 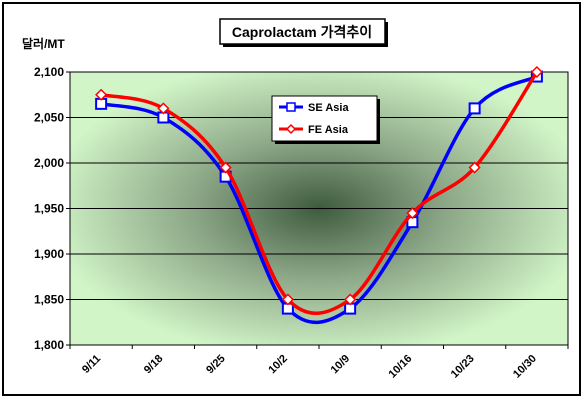 I want to click on legend-item-fe-asia: FE Asia, so click(x=314, y=129).